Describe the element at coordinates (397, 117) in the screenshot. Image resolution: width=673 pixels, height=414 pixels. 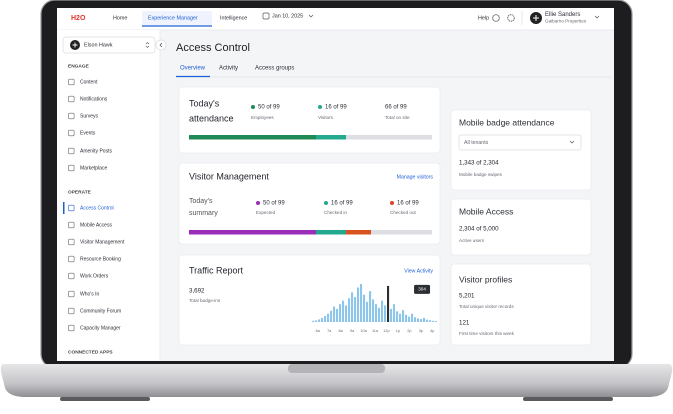
I see `stat-label: Total on site` at that location.